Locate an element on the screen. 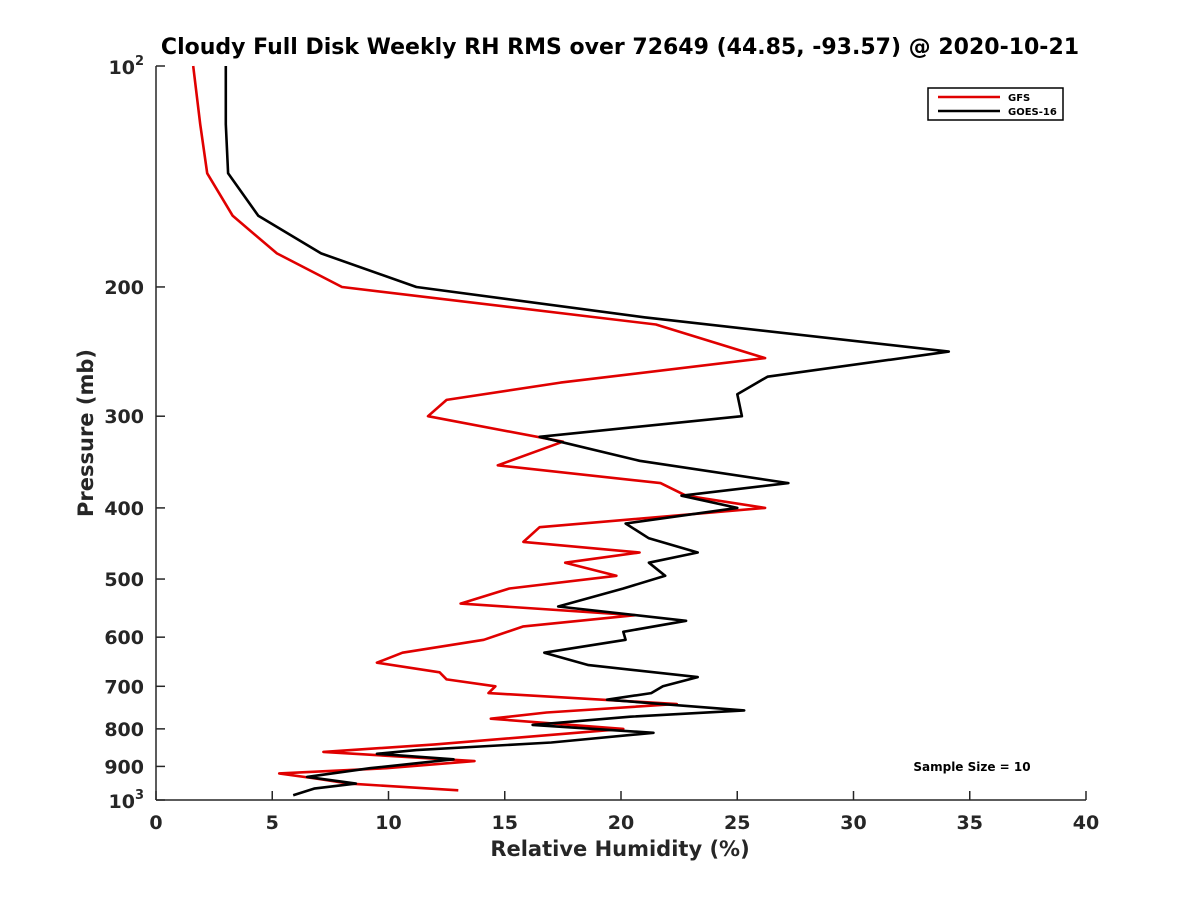  legend-box is located at coordinates (995, 104).